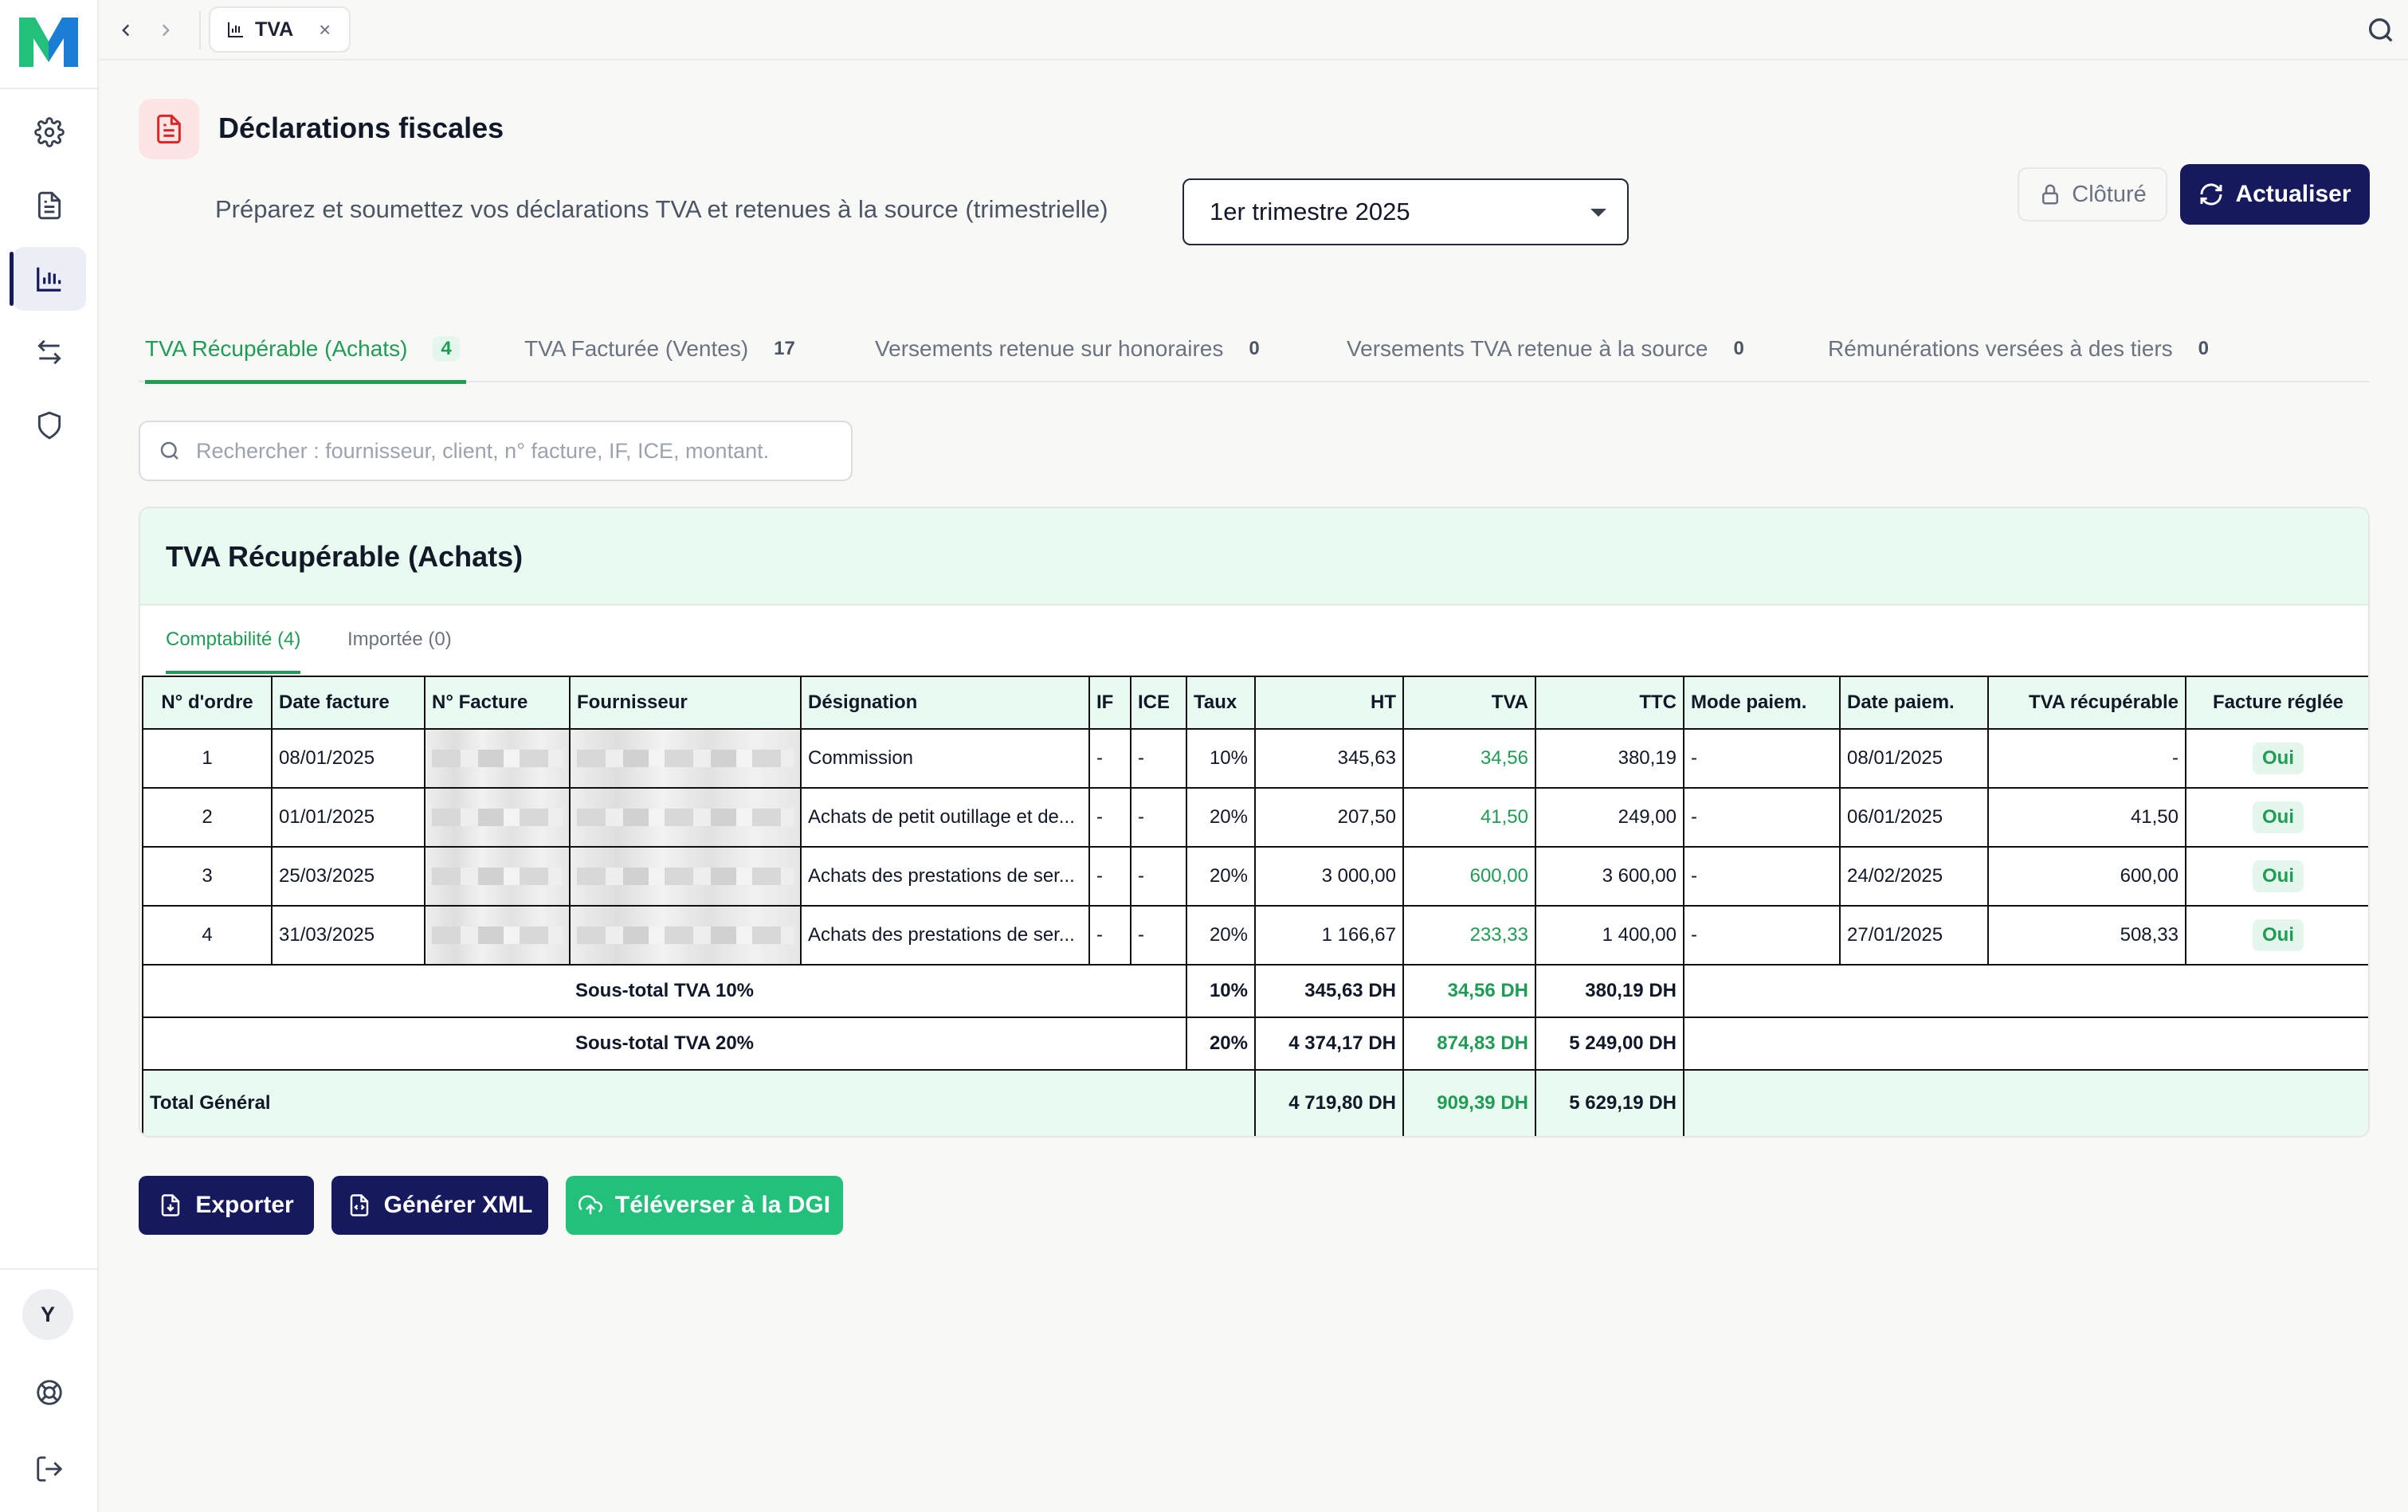 This screenshot has width=2408, height=1512. What do you see at coordinates (1405, 212) in the screenshot?
I see `period-select: 1er trimestre 2025` at bounding box center [1405, 212].